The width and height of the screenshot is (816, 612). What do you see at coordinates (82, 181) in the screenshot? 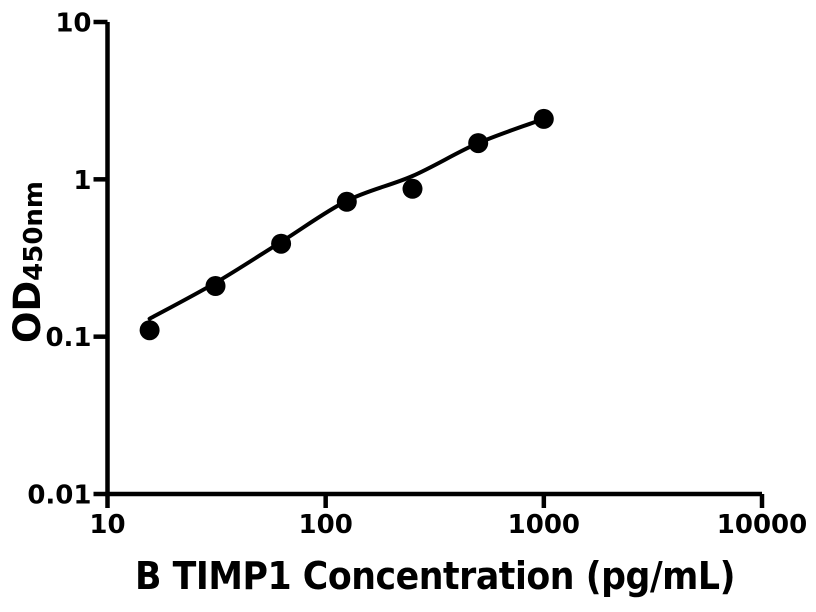
I see `y-tick-label: 1` at bounding box center [82, 181].